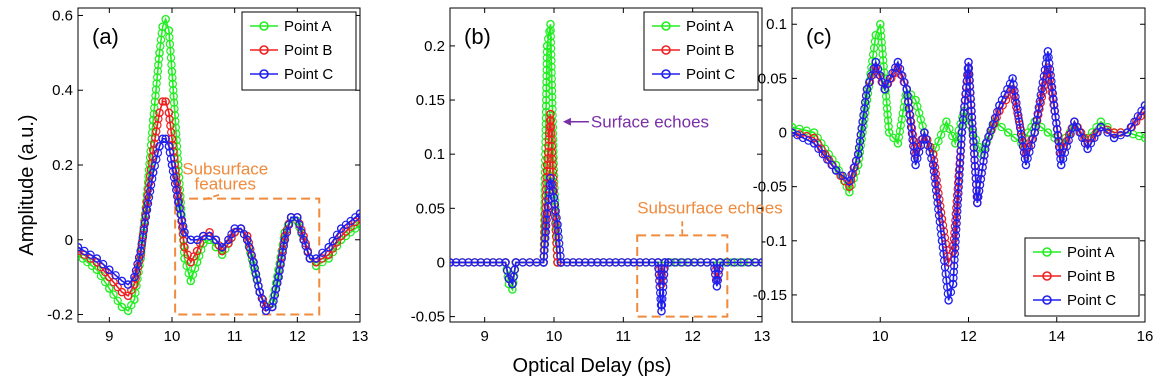 The width and height of the screenshot is (1154, 385). What do you see at coordinates (441, 262) in the screenshot?
I see `y-tick-label: 0` at bounding box center [441, 262].